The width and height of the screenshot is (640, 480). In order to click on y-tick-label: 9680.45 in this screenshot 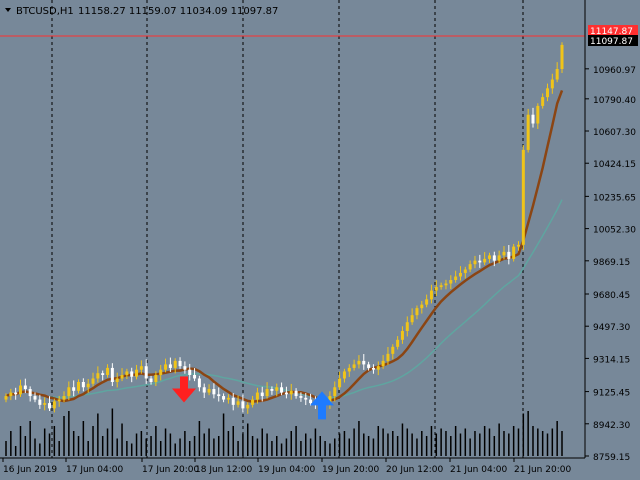, I will do `click(611, 296)`.